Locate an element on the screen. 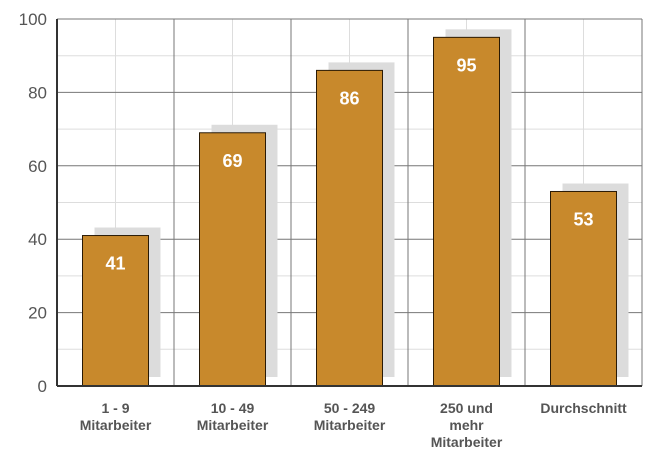 Image resolution: width=647 pixels, height=457 pixels. data-label: 53 is located at coordinates (583, 219).